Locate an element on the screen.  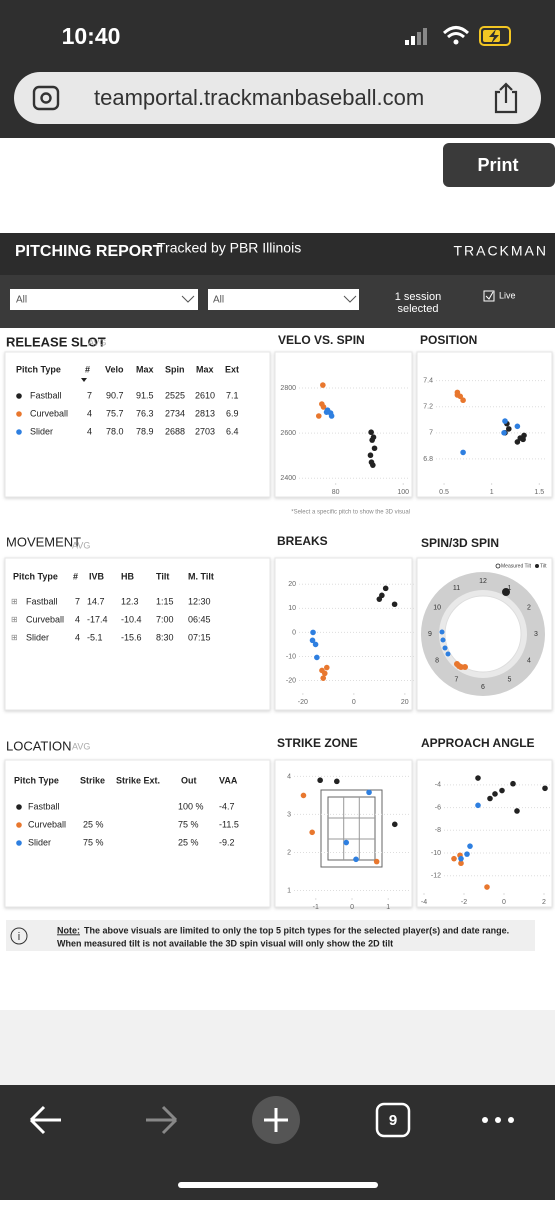
y-tick-label: 20 is located at coordinates (292, 584).